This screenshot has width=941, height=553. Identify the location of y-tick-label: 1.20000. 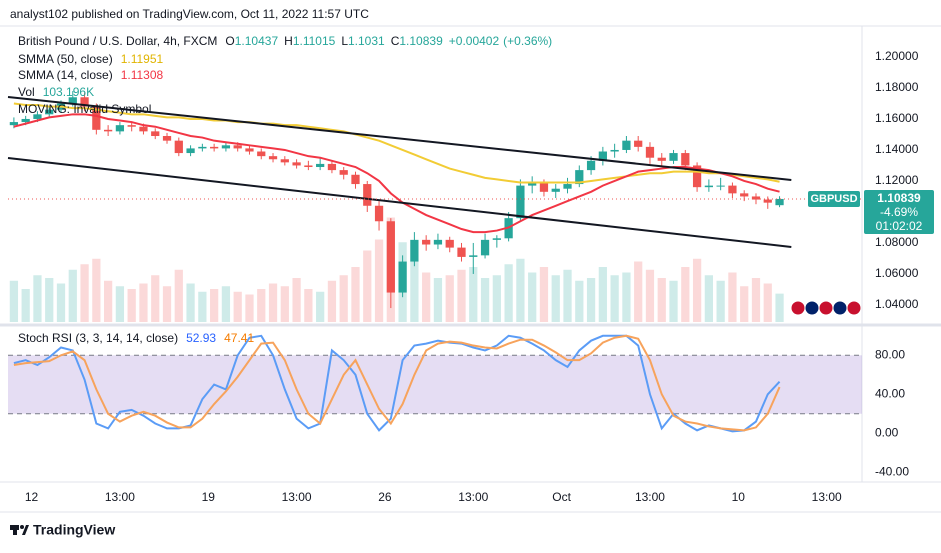
(897, 56).